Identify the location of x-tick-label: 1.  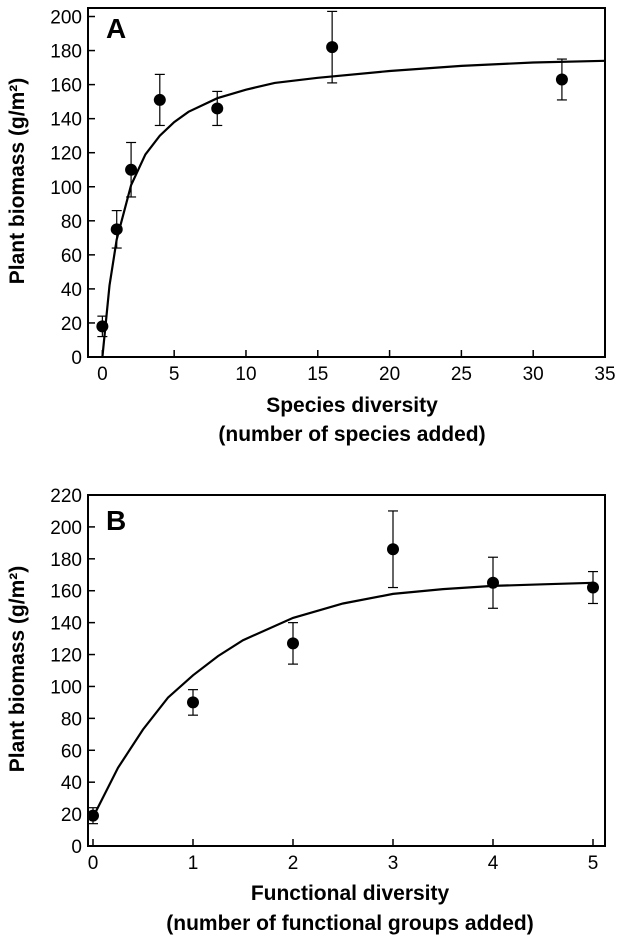
(193, 863).